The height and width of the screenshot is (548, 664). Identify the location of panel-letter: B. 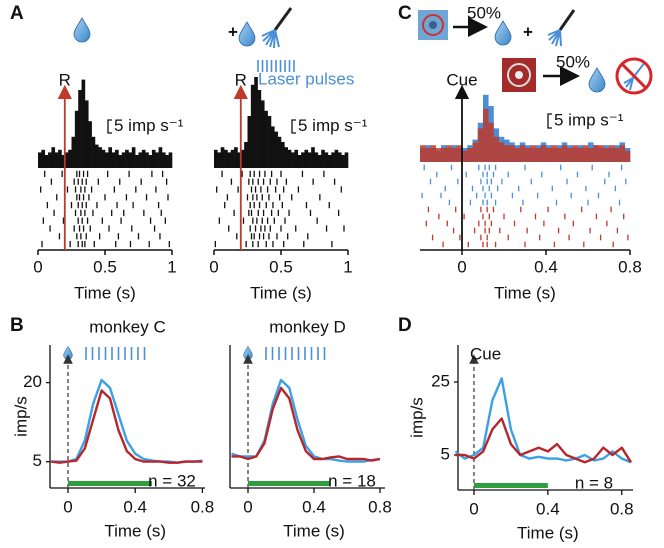
(17, 325).